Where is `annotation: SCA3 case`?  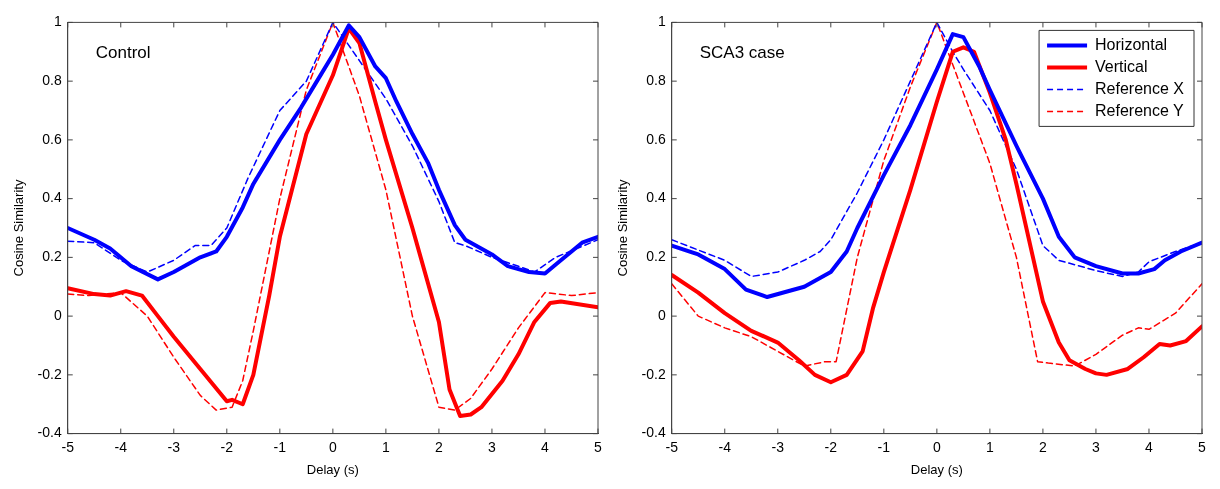
annotation: SCA3 case is located at coordinates (742, 52).